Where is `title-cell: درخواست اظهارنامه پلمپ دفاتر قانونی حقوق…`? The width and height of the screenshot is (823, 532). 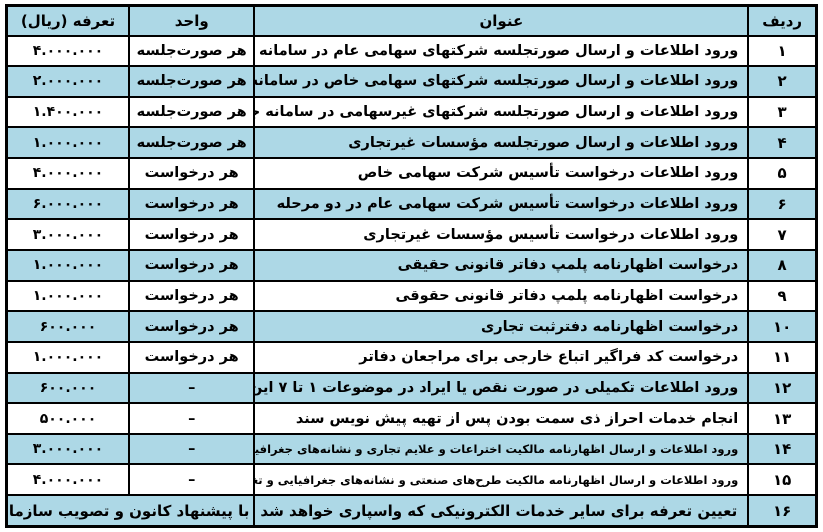
title-cell: درخواست اظهارنامه پلمپ دفاتر قانونی حقوق… is located at coordinates (501, 296).